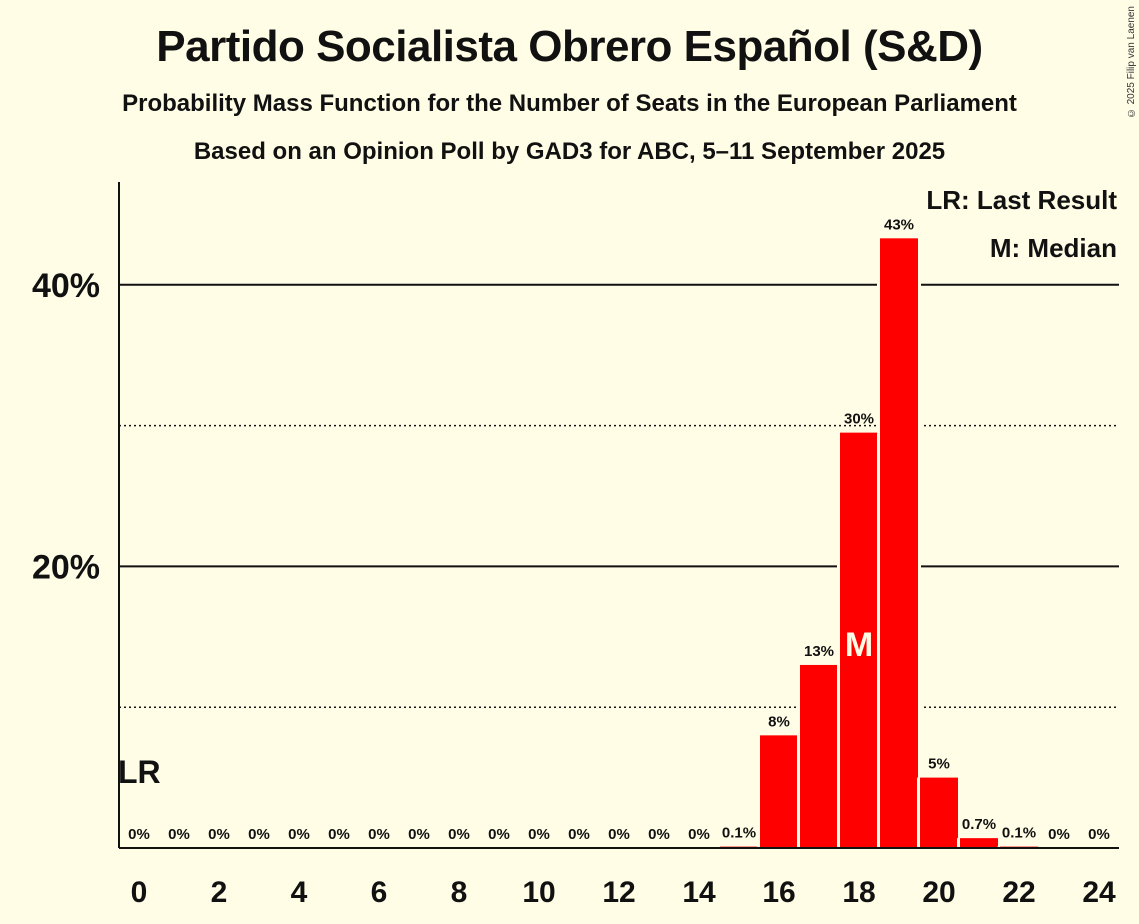 The image size is (1139, 924). I want to click on x-tick-label: 14, so click(699, 892).